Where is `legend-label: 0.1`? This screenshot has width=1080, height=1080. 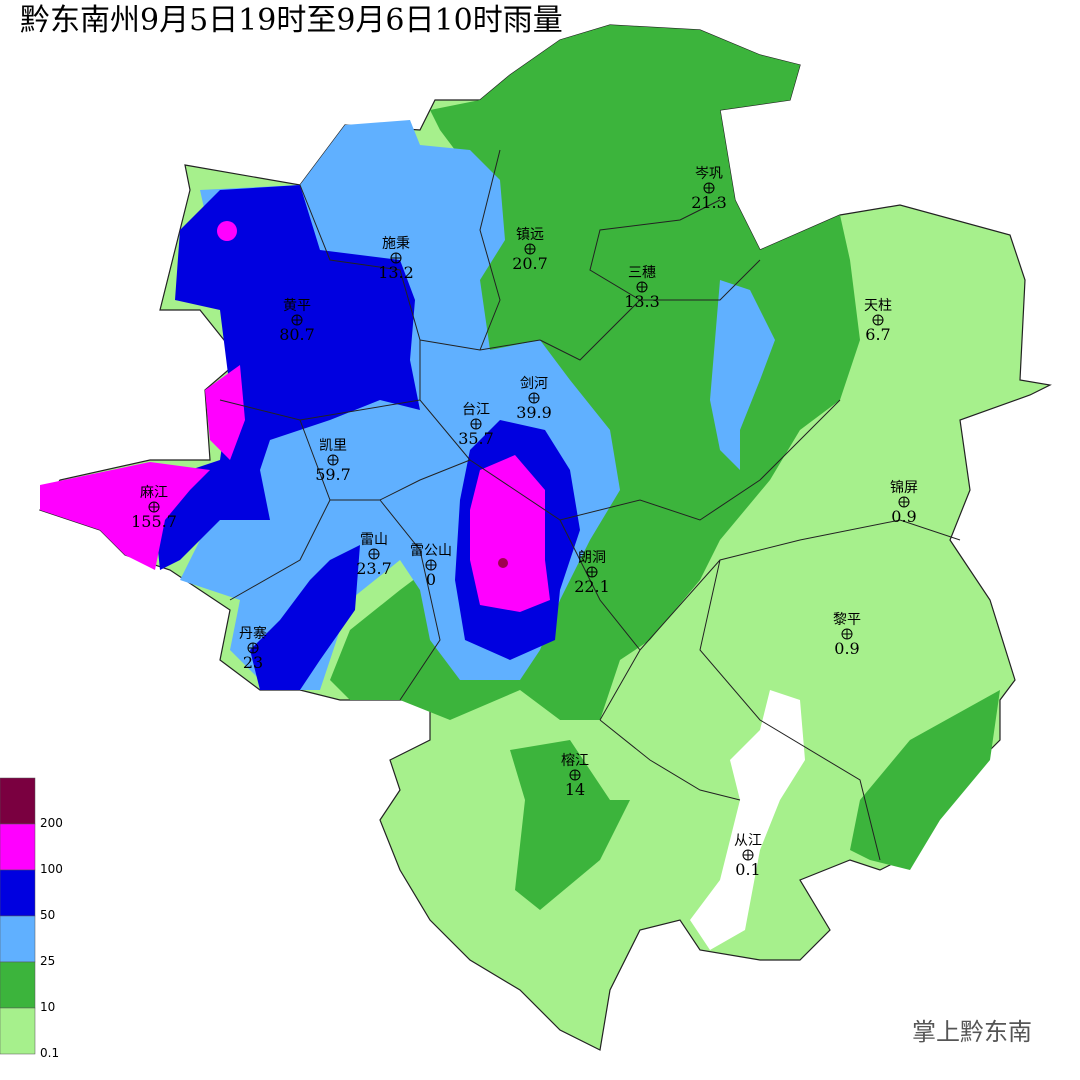
legend-label: 0.1 is located at coordinates (49, 1053).